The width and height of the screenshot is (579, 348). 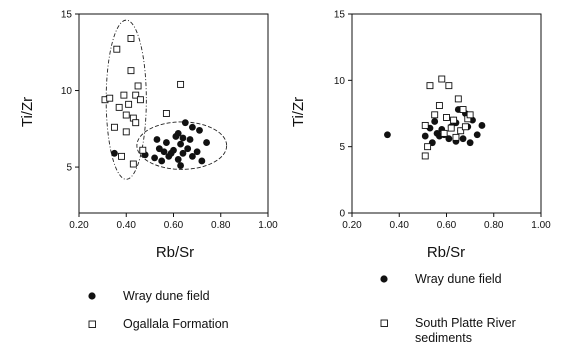 What do you see at coordinates (342, 214) in the screenshot?
I see `y-tick-label: 0` at bounding box center [342, 214].